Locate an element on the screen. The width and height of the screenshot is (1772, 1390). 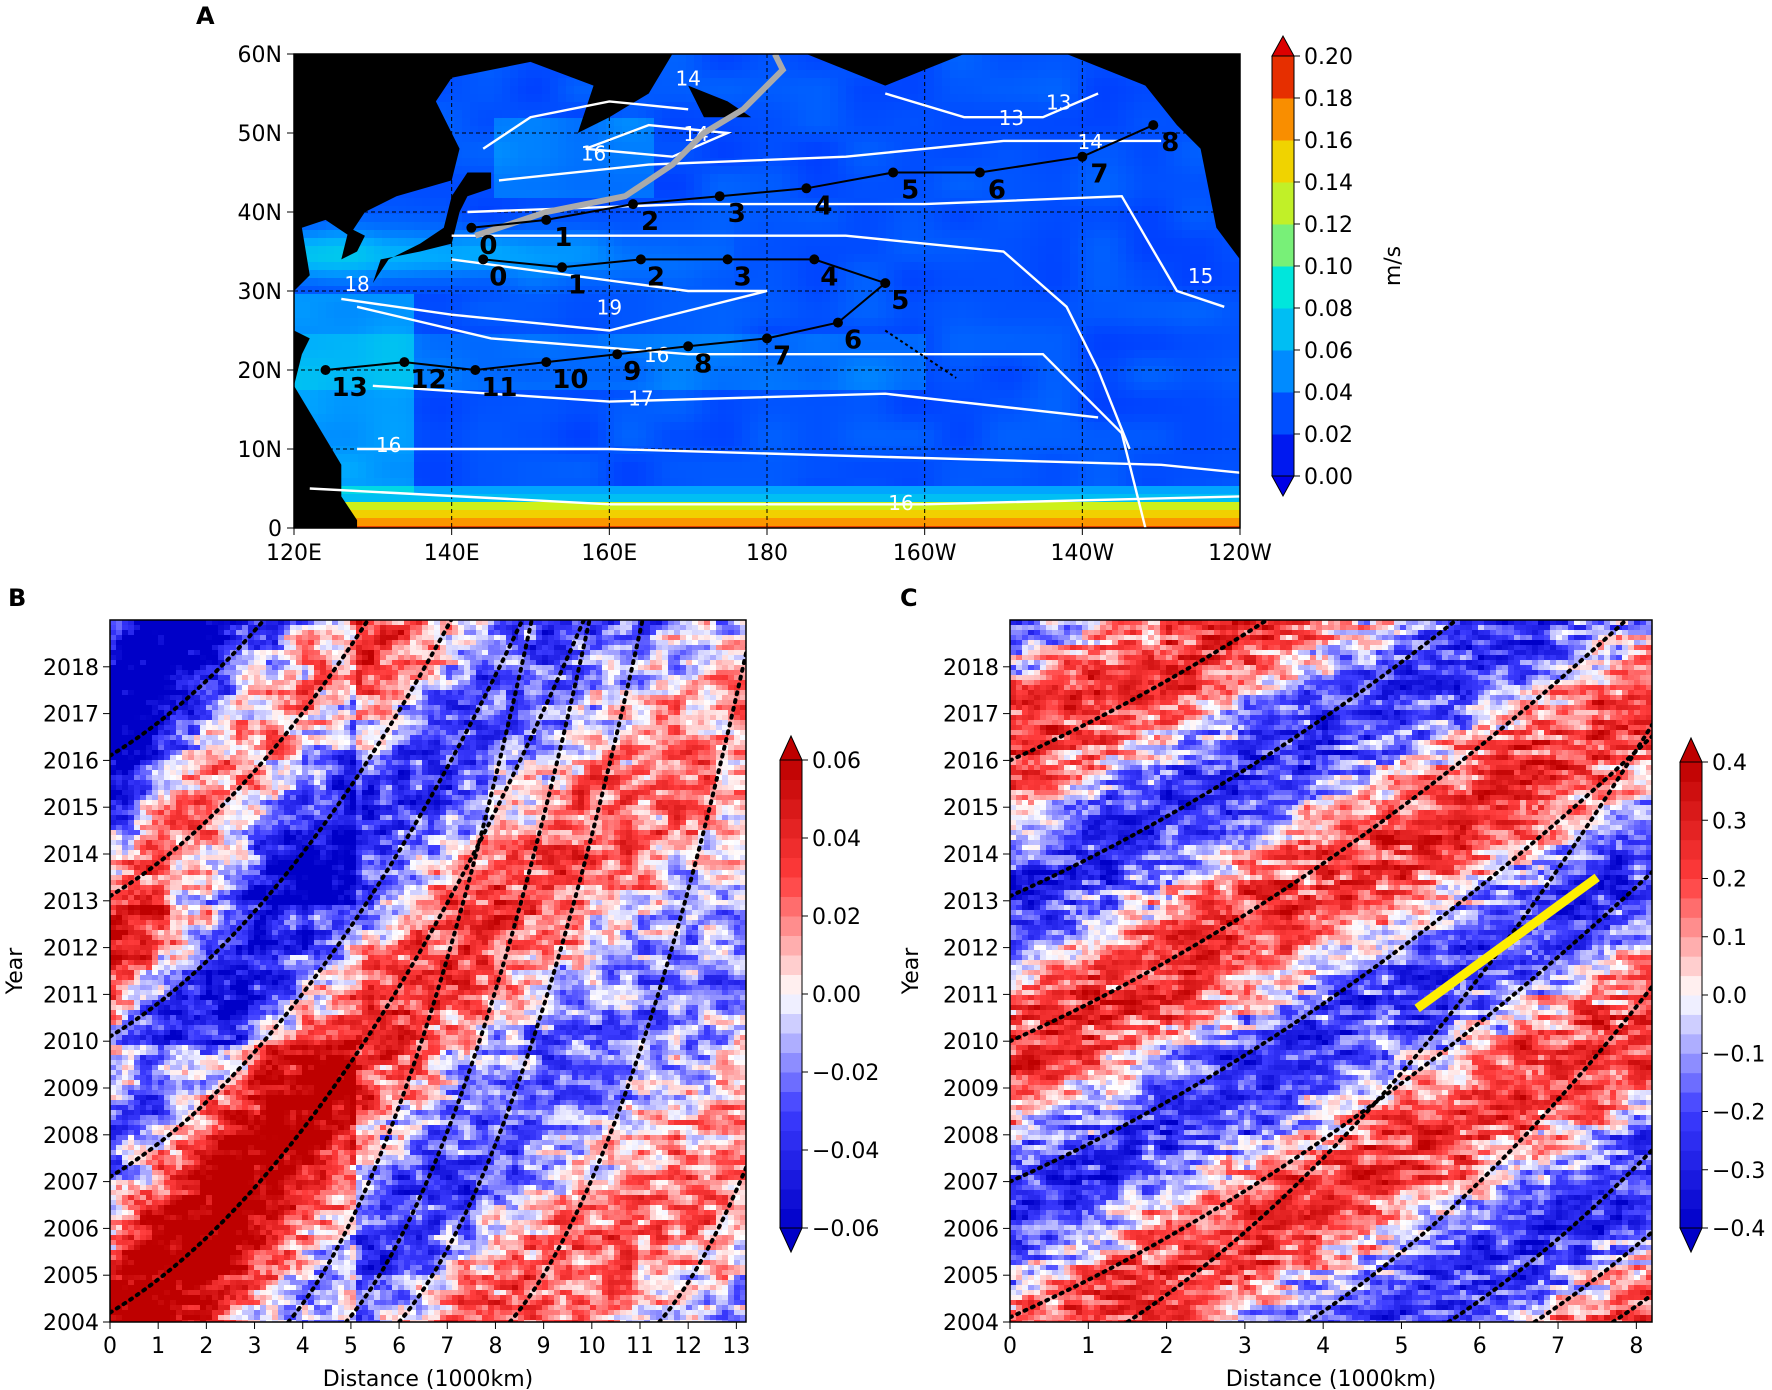
route-south-label-12: 12 is located at coordinates (428, 380).